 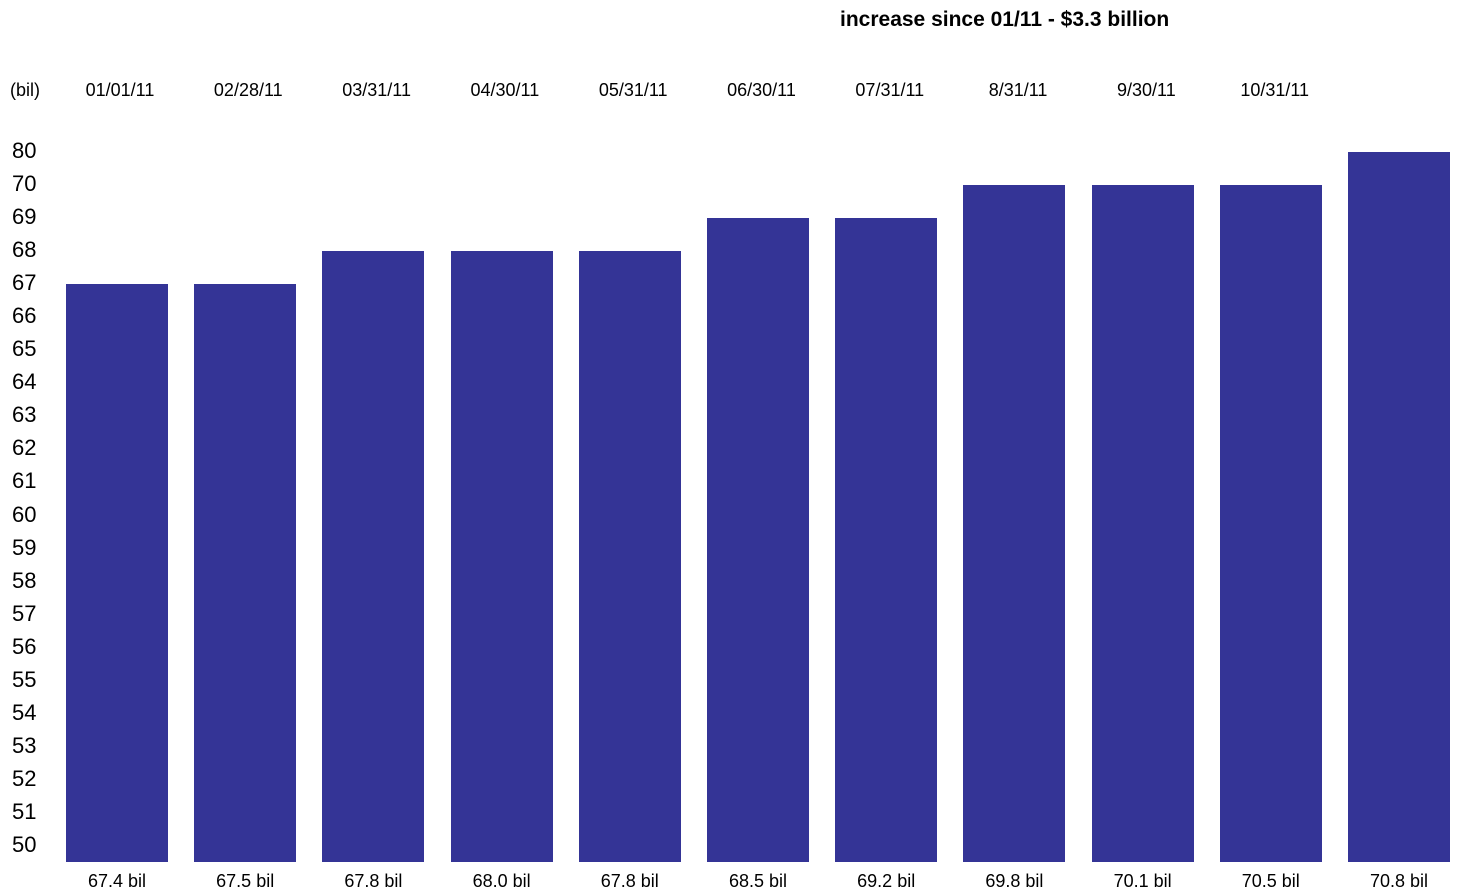 What do you see at coordinates (24, 448) in the screenshot?
I see `y-axis-tick-label: 62` at bounding box center [24, 448].